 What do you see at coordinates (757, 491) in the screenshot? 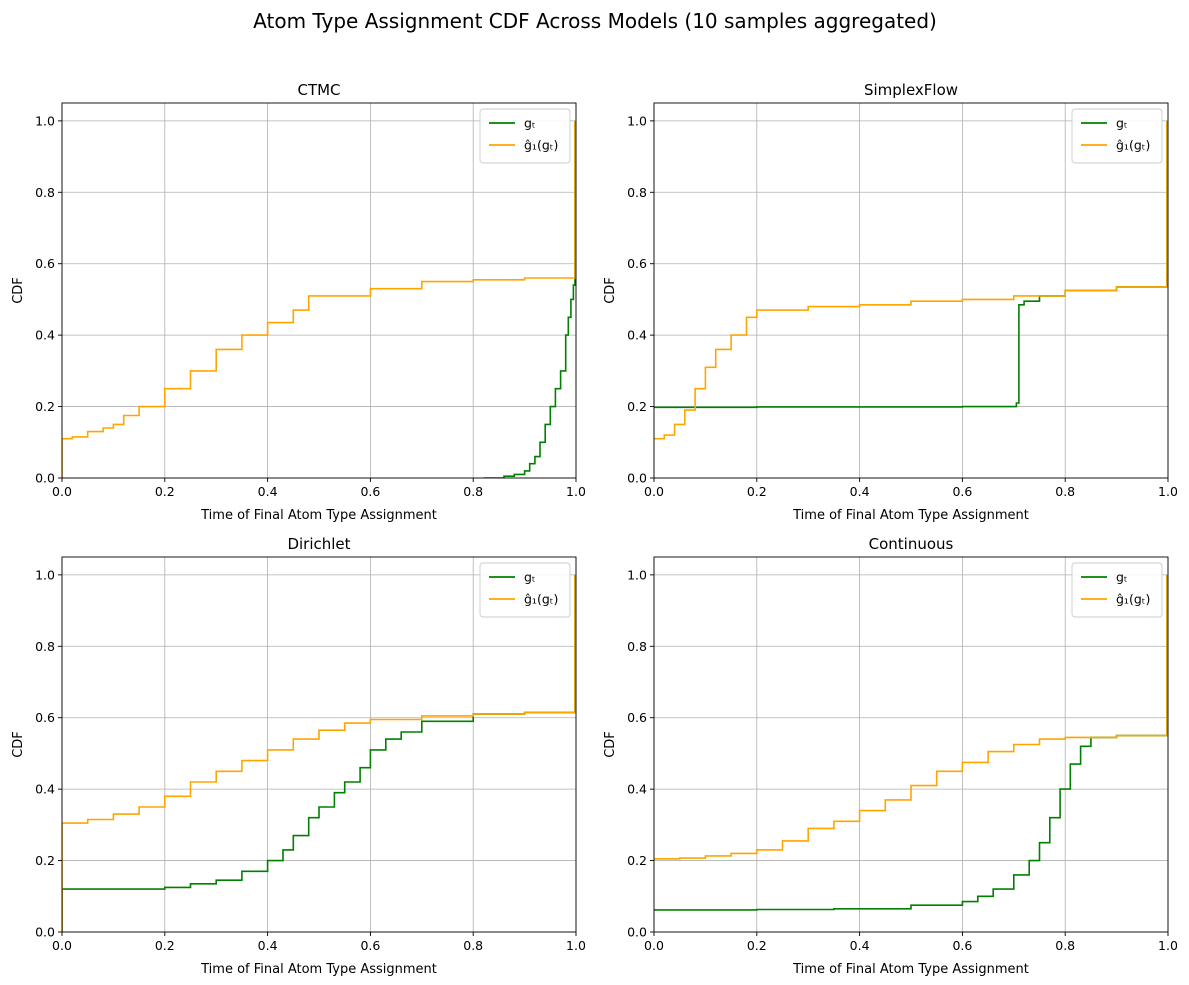
I see `simplexflow-xtick-label: 0.2` at bounding box center [757, 491].